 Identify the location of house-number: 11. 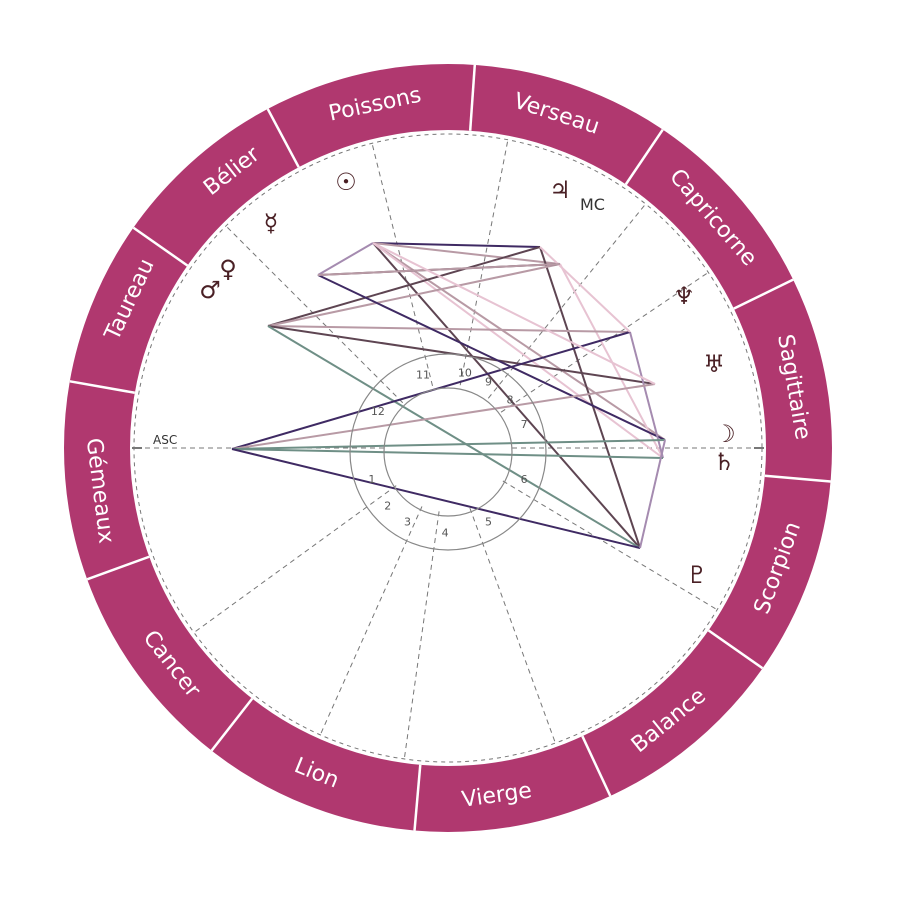
(423, 374).